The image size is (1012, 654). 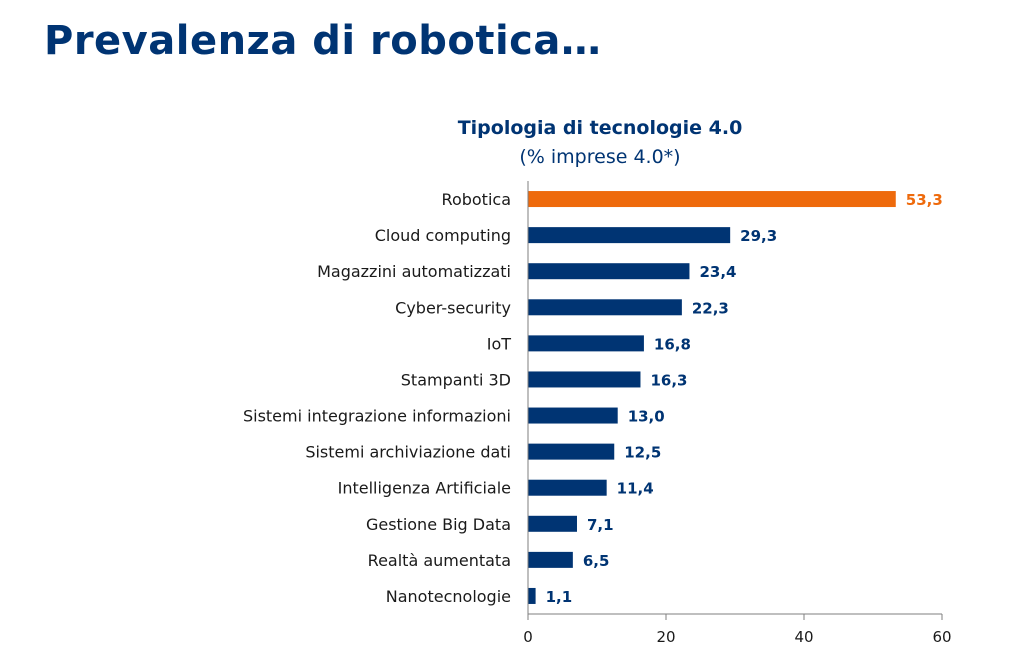 What do you see at coordinates (600, 157) in the screenshot?
I see `chart-subtitle: (% imprese 4.0*)` at bounding box center [600, 157].